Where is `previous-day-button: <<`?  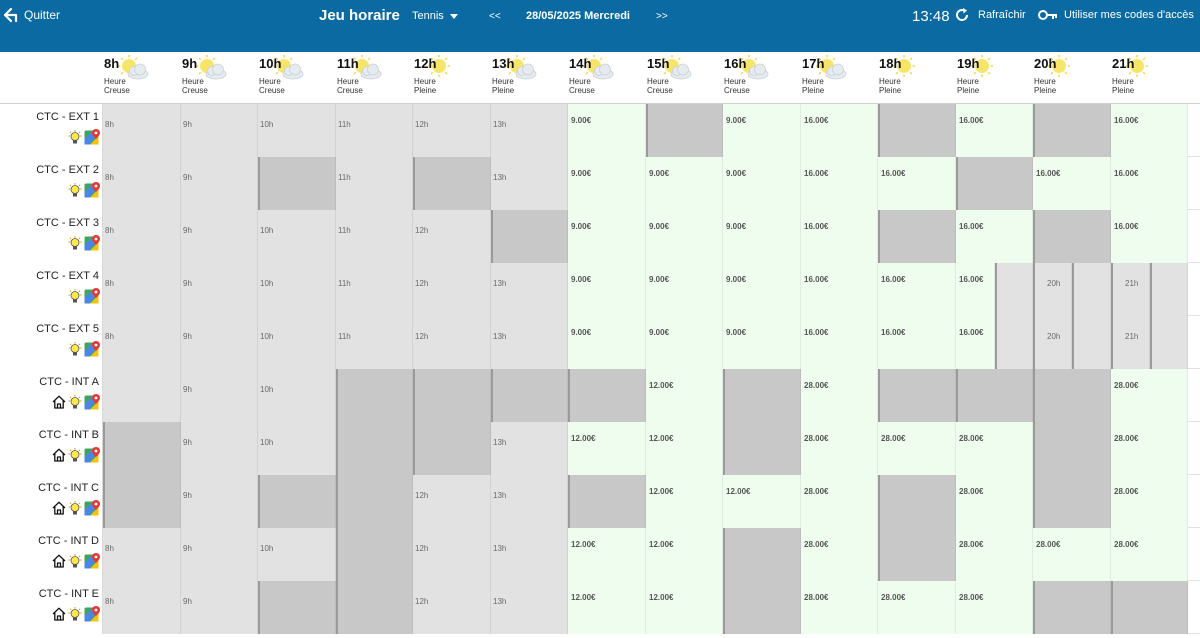 previous-day-button: << is located at coordinates (495, 16).